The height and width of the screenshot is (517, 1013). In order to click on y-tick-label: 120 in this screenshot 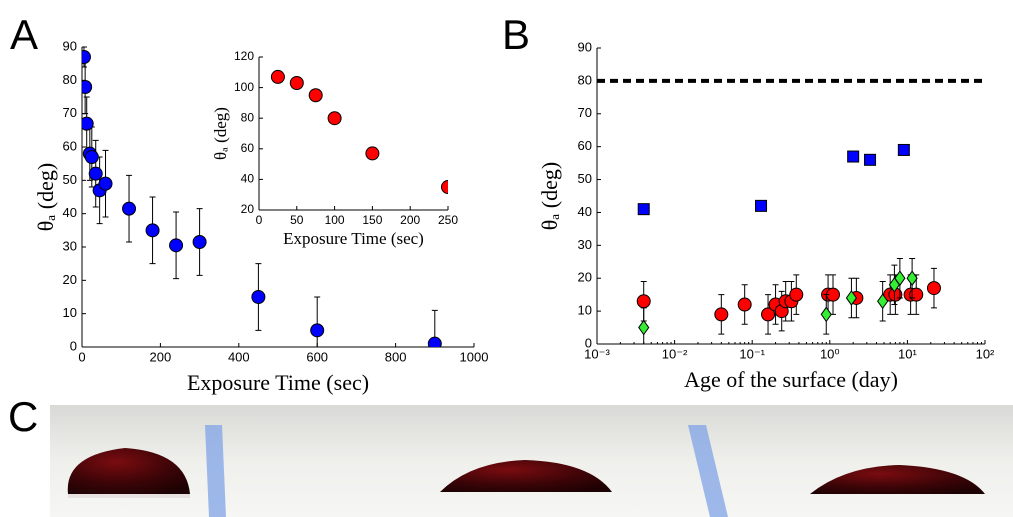, I will do `click(244, 56)`.